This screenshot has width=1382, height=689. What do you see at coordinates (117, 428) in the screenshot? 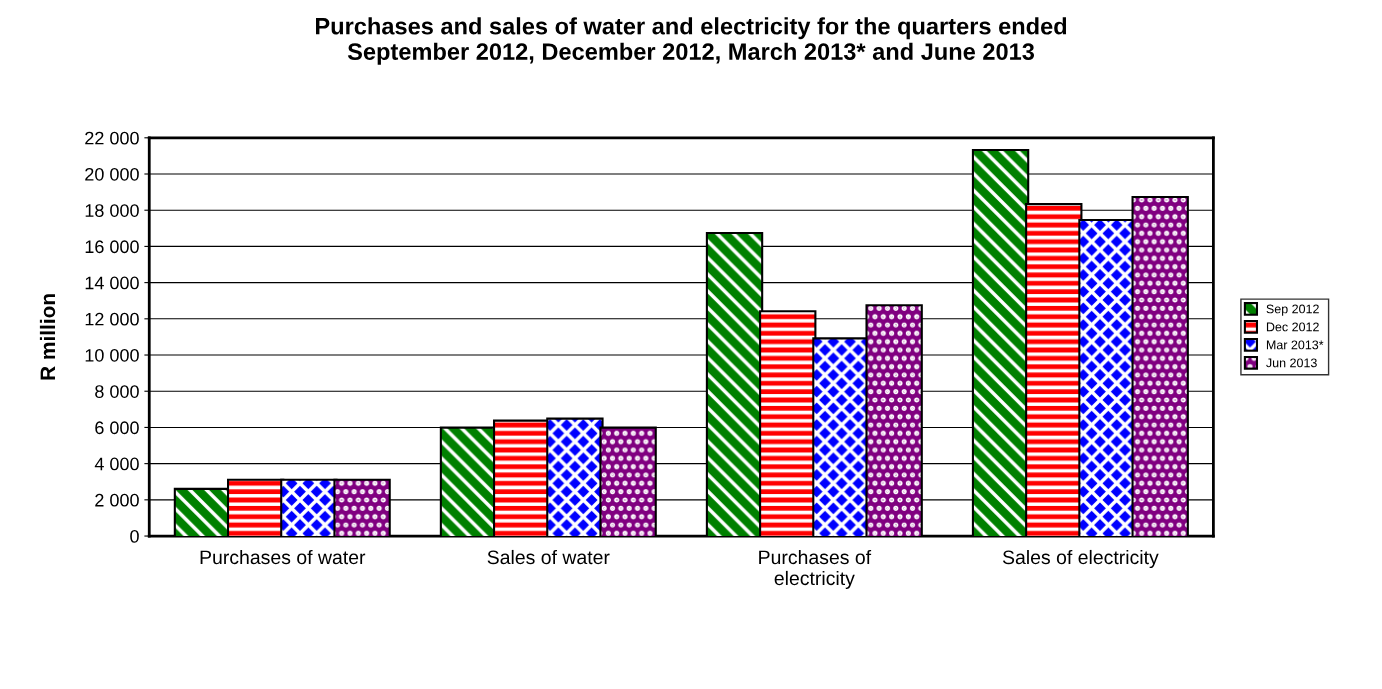
I see `y-tick-label: 6 000` at bounding box center [117, 428].